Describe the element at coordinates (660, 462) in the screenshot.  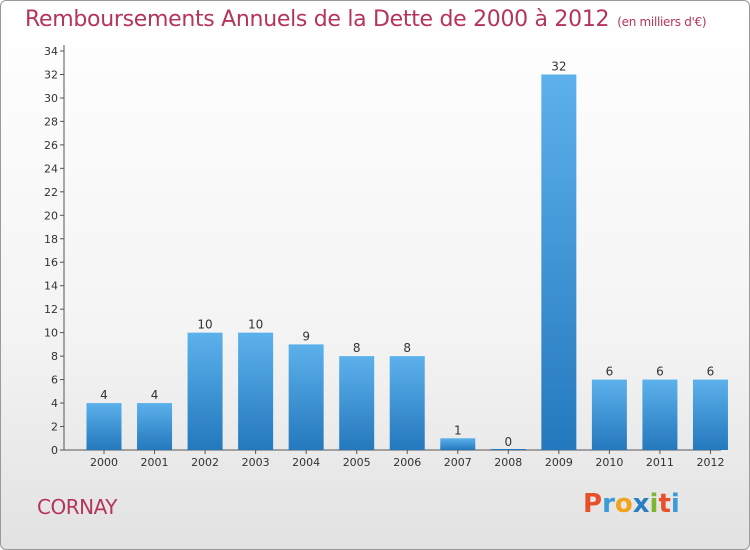
I see `x-tick-label: 2011` at that location.